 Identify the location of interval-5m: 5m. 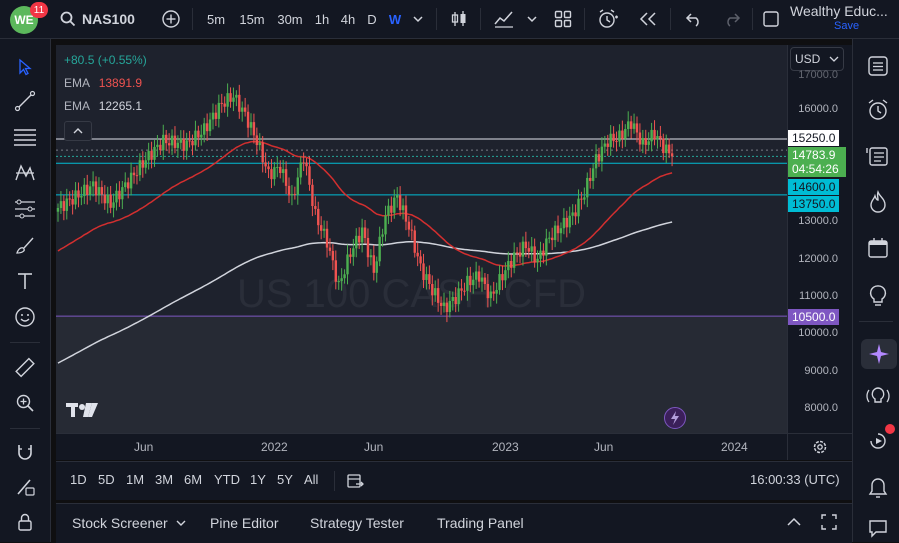
(216, 19).